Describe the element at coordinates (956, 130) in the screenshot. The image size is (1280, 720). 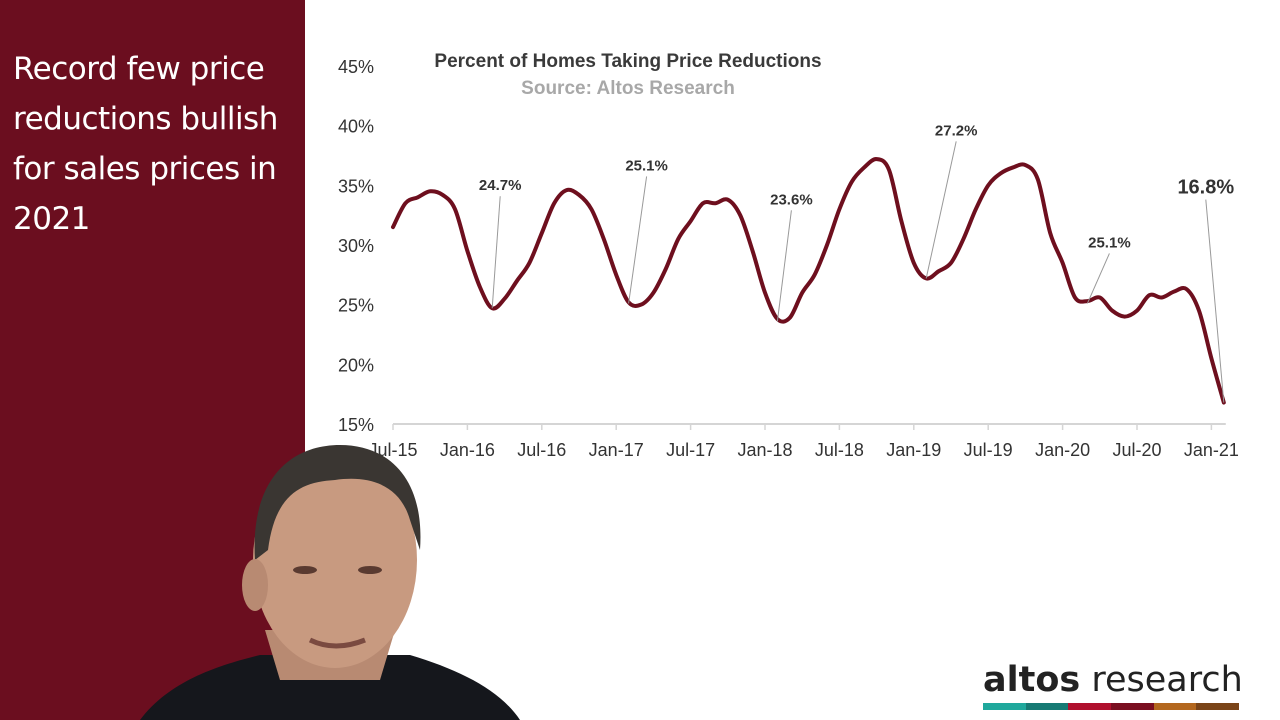
I see `annotation-label: 27.2%` at that location.